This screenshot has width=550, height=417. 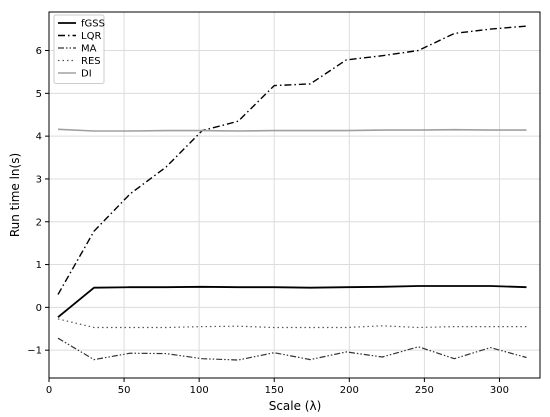 I want to click on y-tick-label: 4, so click(x=39, y=137).